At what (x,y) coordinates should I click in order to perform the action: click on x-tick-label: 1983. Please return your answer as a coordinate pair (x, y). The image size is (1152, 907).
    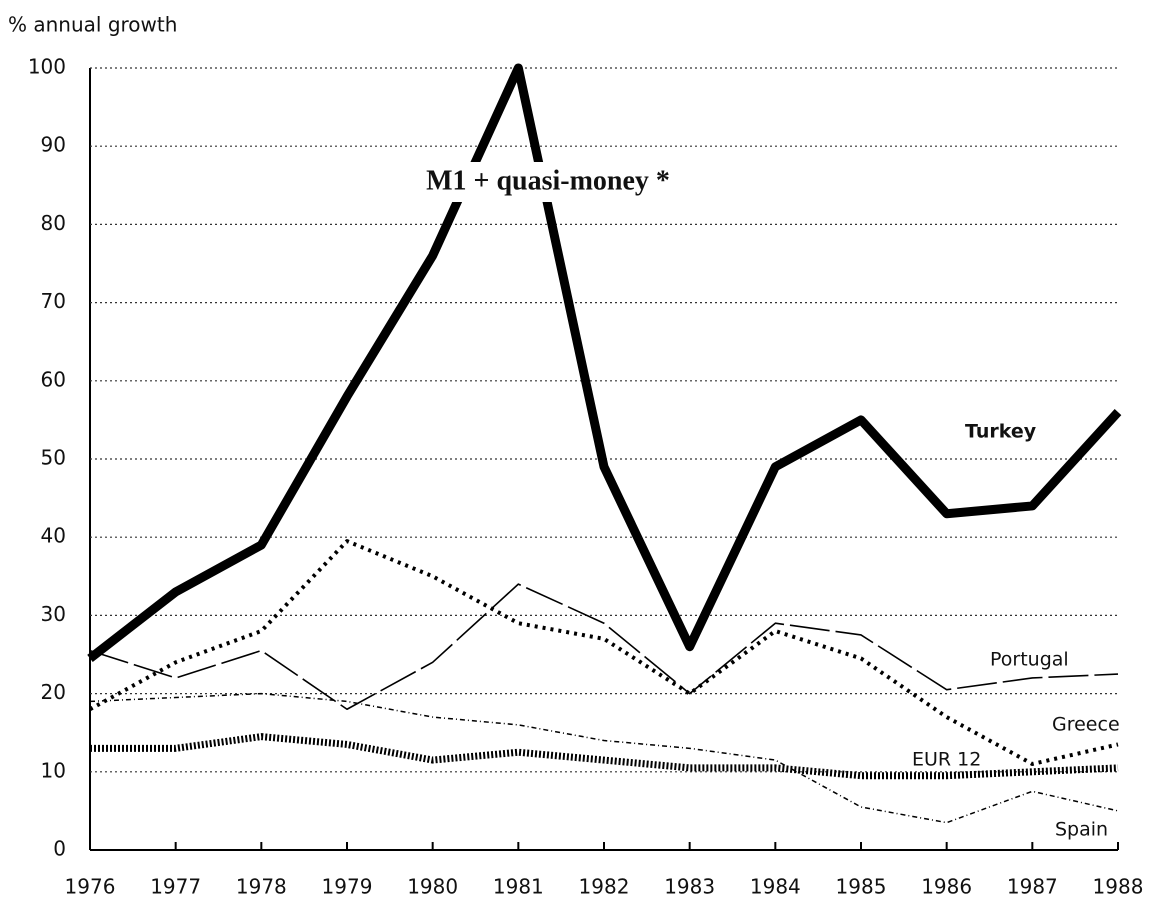
    Looking at the image, I should click on (689, 887).